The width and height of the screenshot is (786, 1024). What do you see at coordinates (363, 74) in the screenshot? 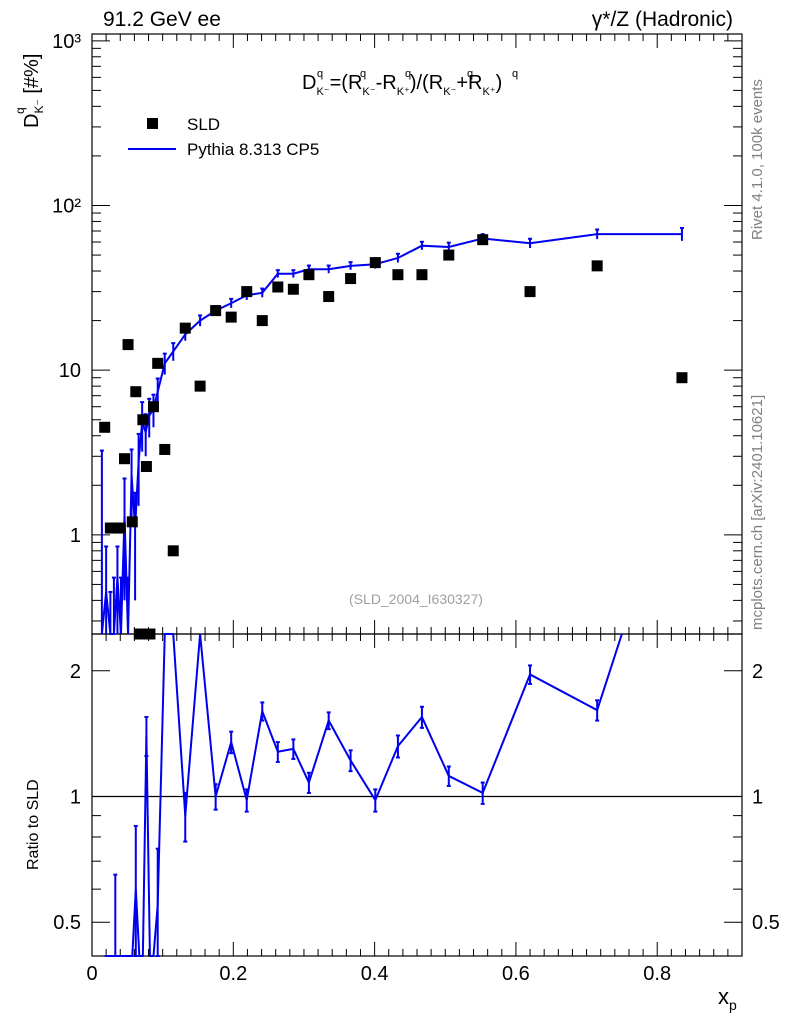
I see `formula-sup-R1: q` at bounding box center [363, 74].